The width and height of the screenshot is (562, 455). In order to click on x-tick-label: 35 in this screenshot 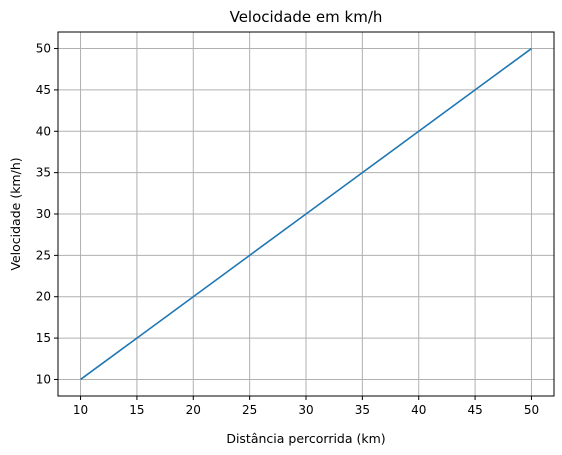, I will do `click(362, 410)`.